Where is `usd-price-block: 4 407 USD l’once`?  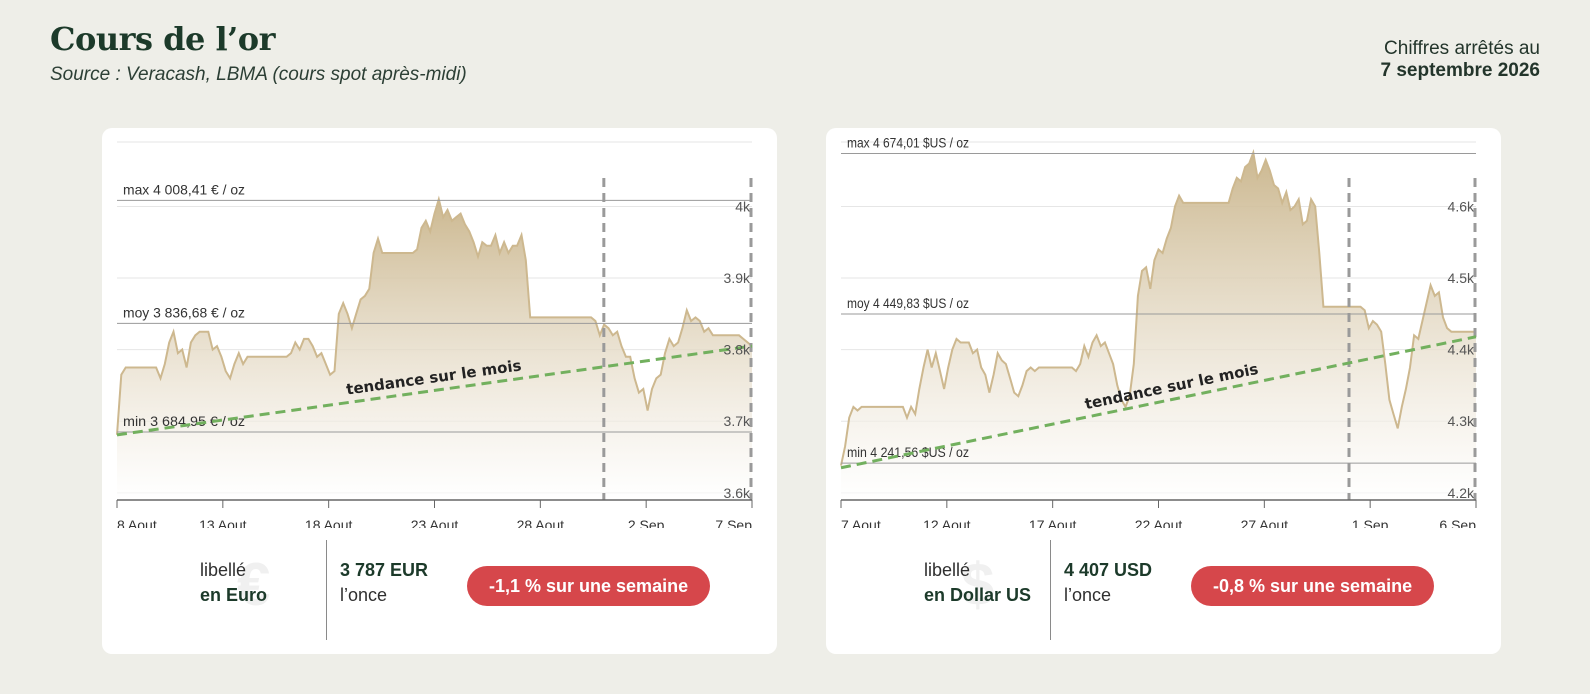 usd-price-block: 4 407 USD l’once is located at coordinates (1108, 583).